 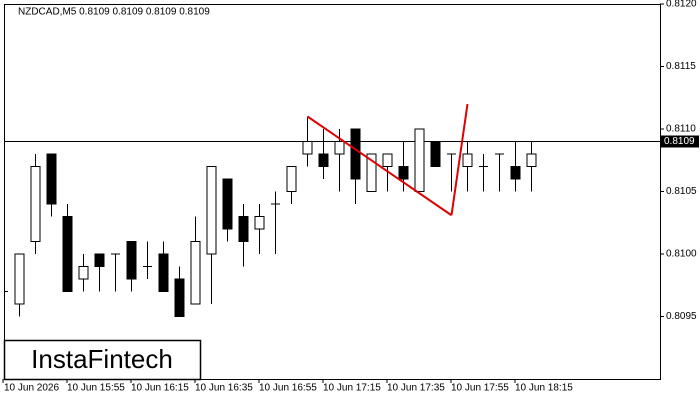 What do you see at coordinates (681, 66) in the screenshot?
I see `y-tick-label: 0.8115` at bounding box center [681, 66].